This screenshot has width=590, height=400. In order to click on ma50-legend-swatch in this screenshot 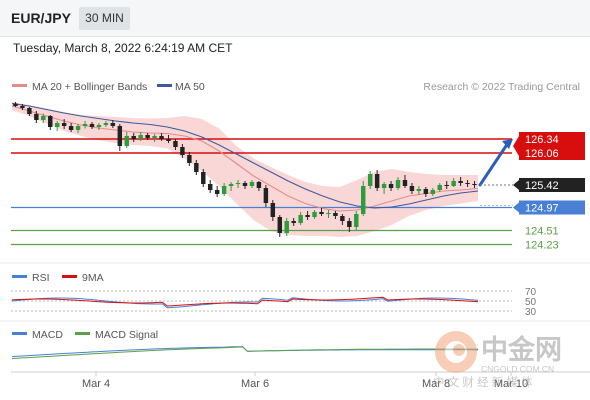, I will do `click(164, 85)`.